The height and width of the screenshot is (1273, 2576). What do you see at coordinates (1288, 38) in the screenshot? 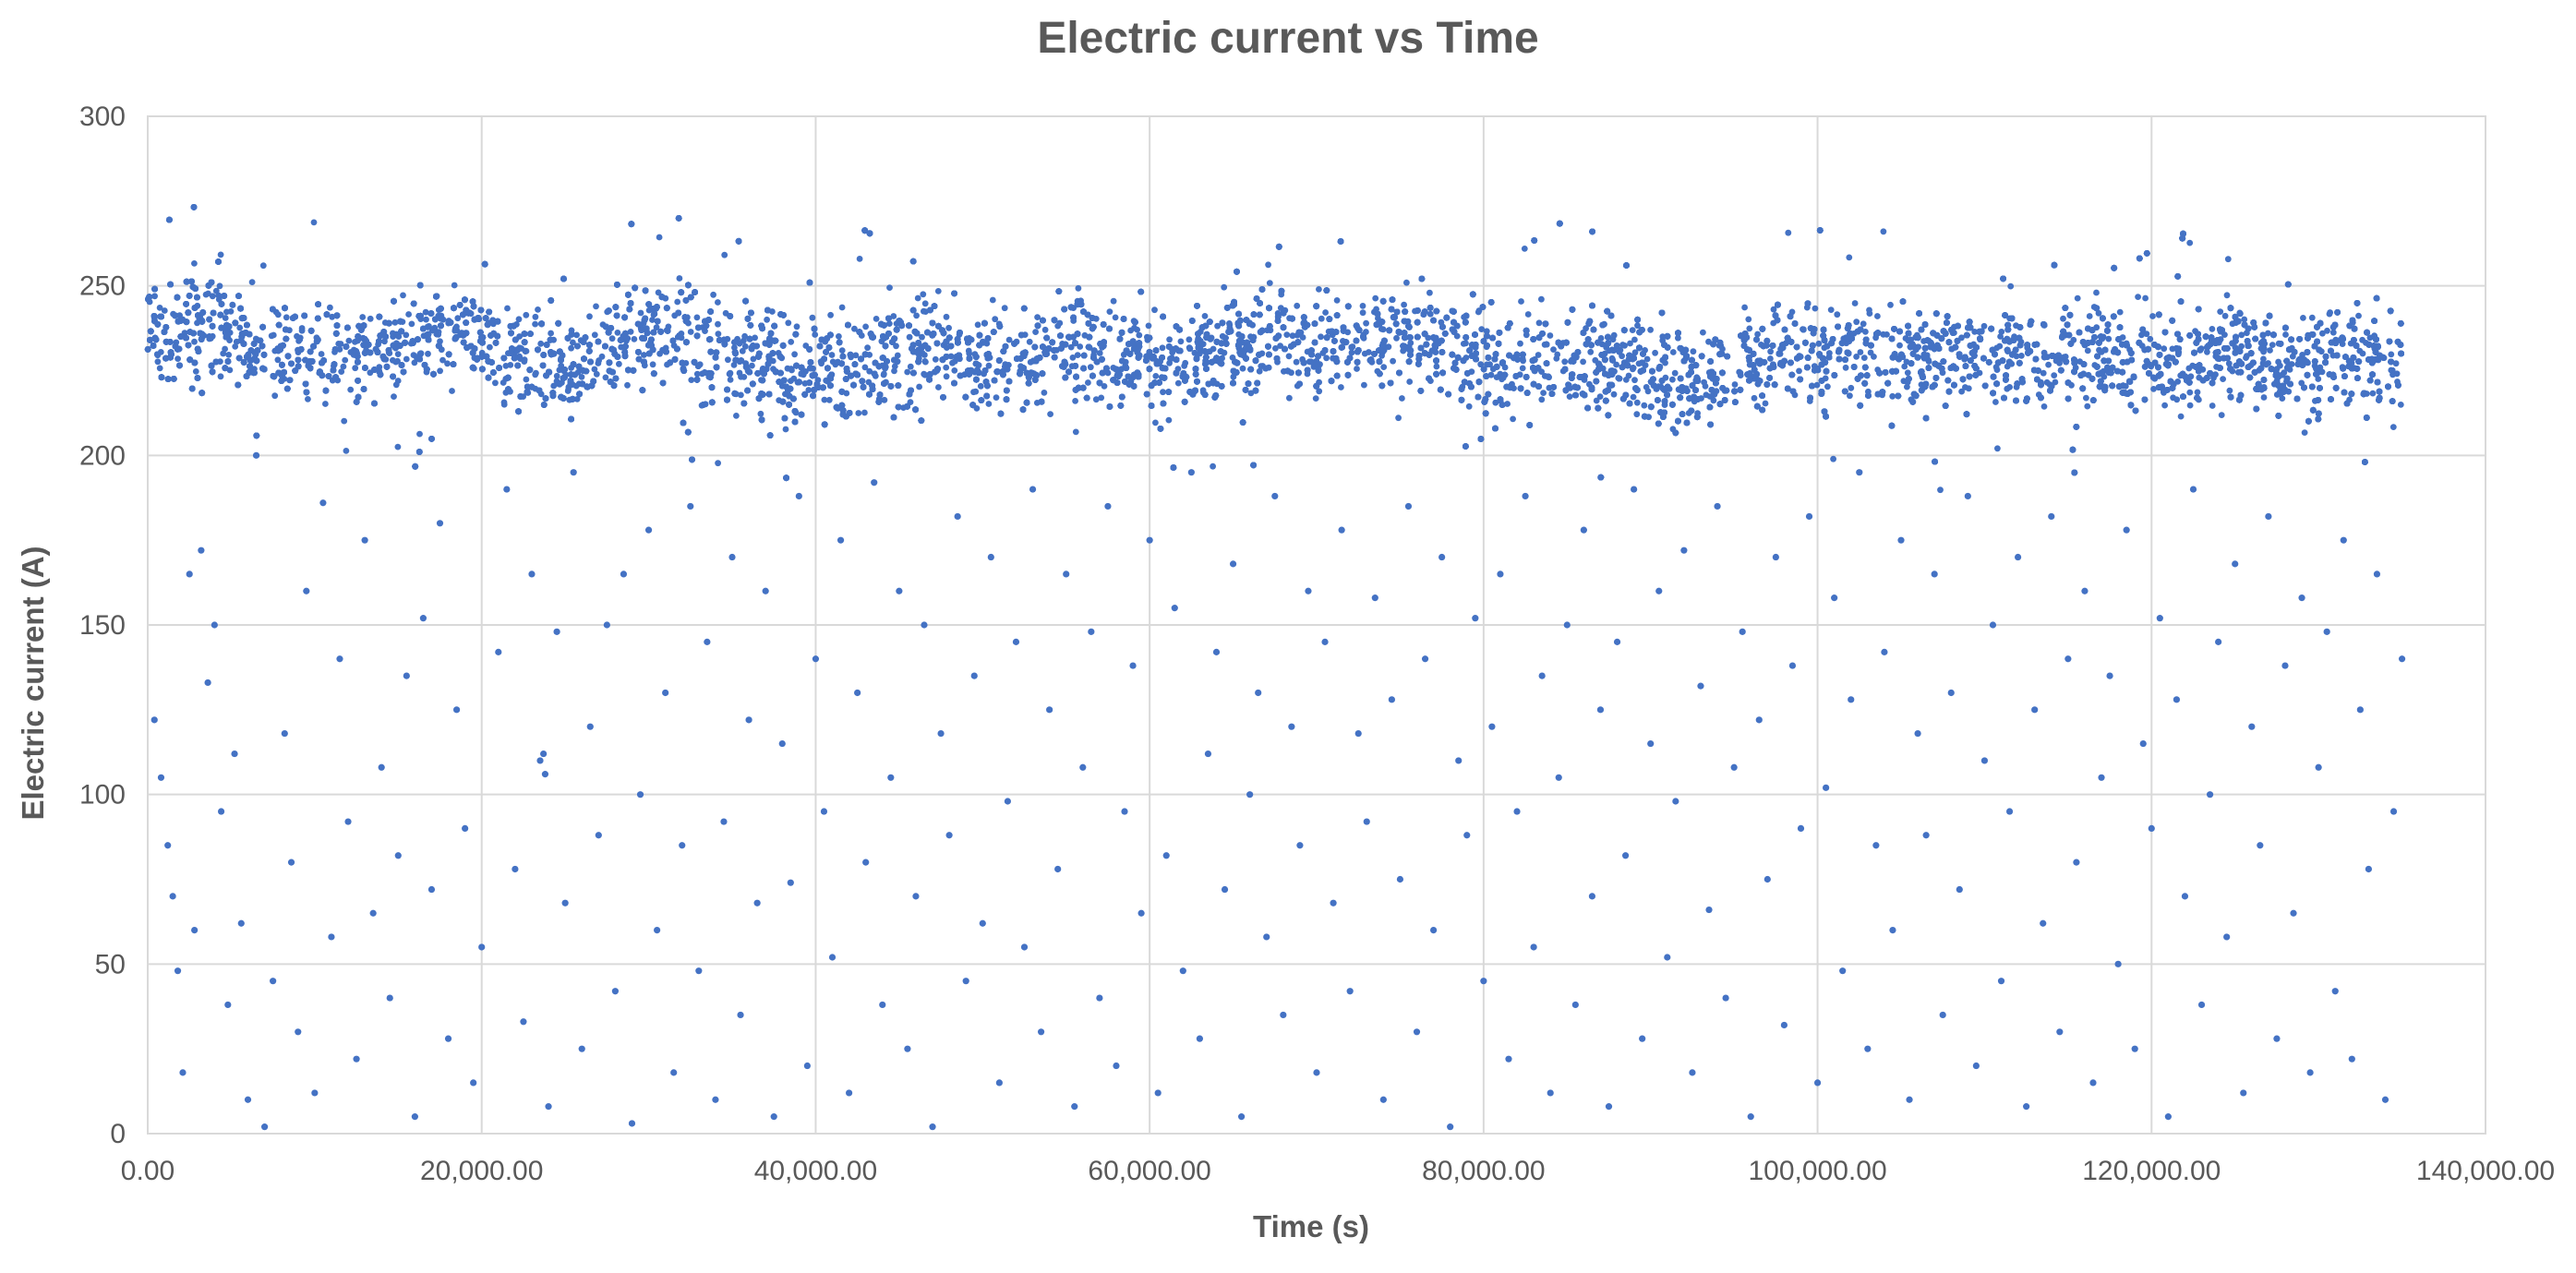
I see `chart-title: Electric current vs Time` at bounding box center [1288, 38].